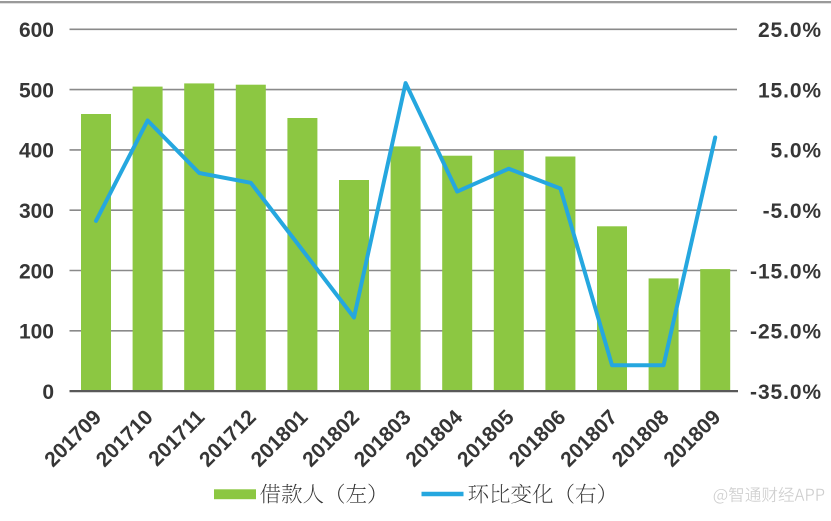 The width and height of the screenshot is (831, 521). I want to click on svg-text: -5.0%, so click(792, 211).